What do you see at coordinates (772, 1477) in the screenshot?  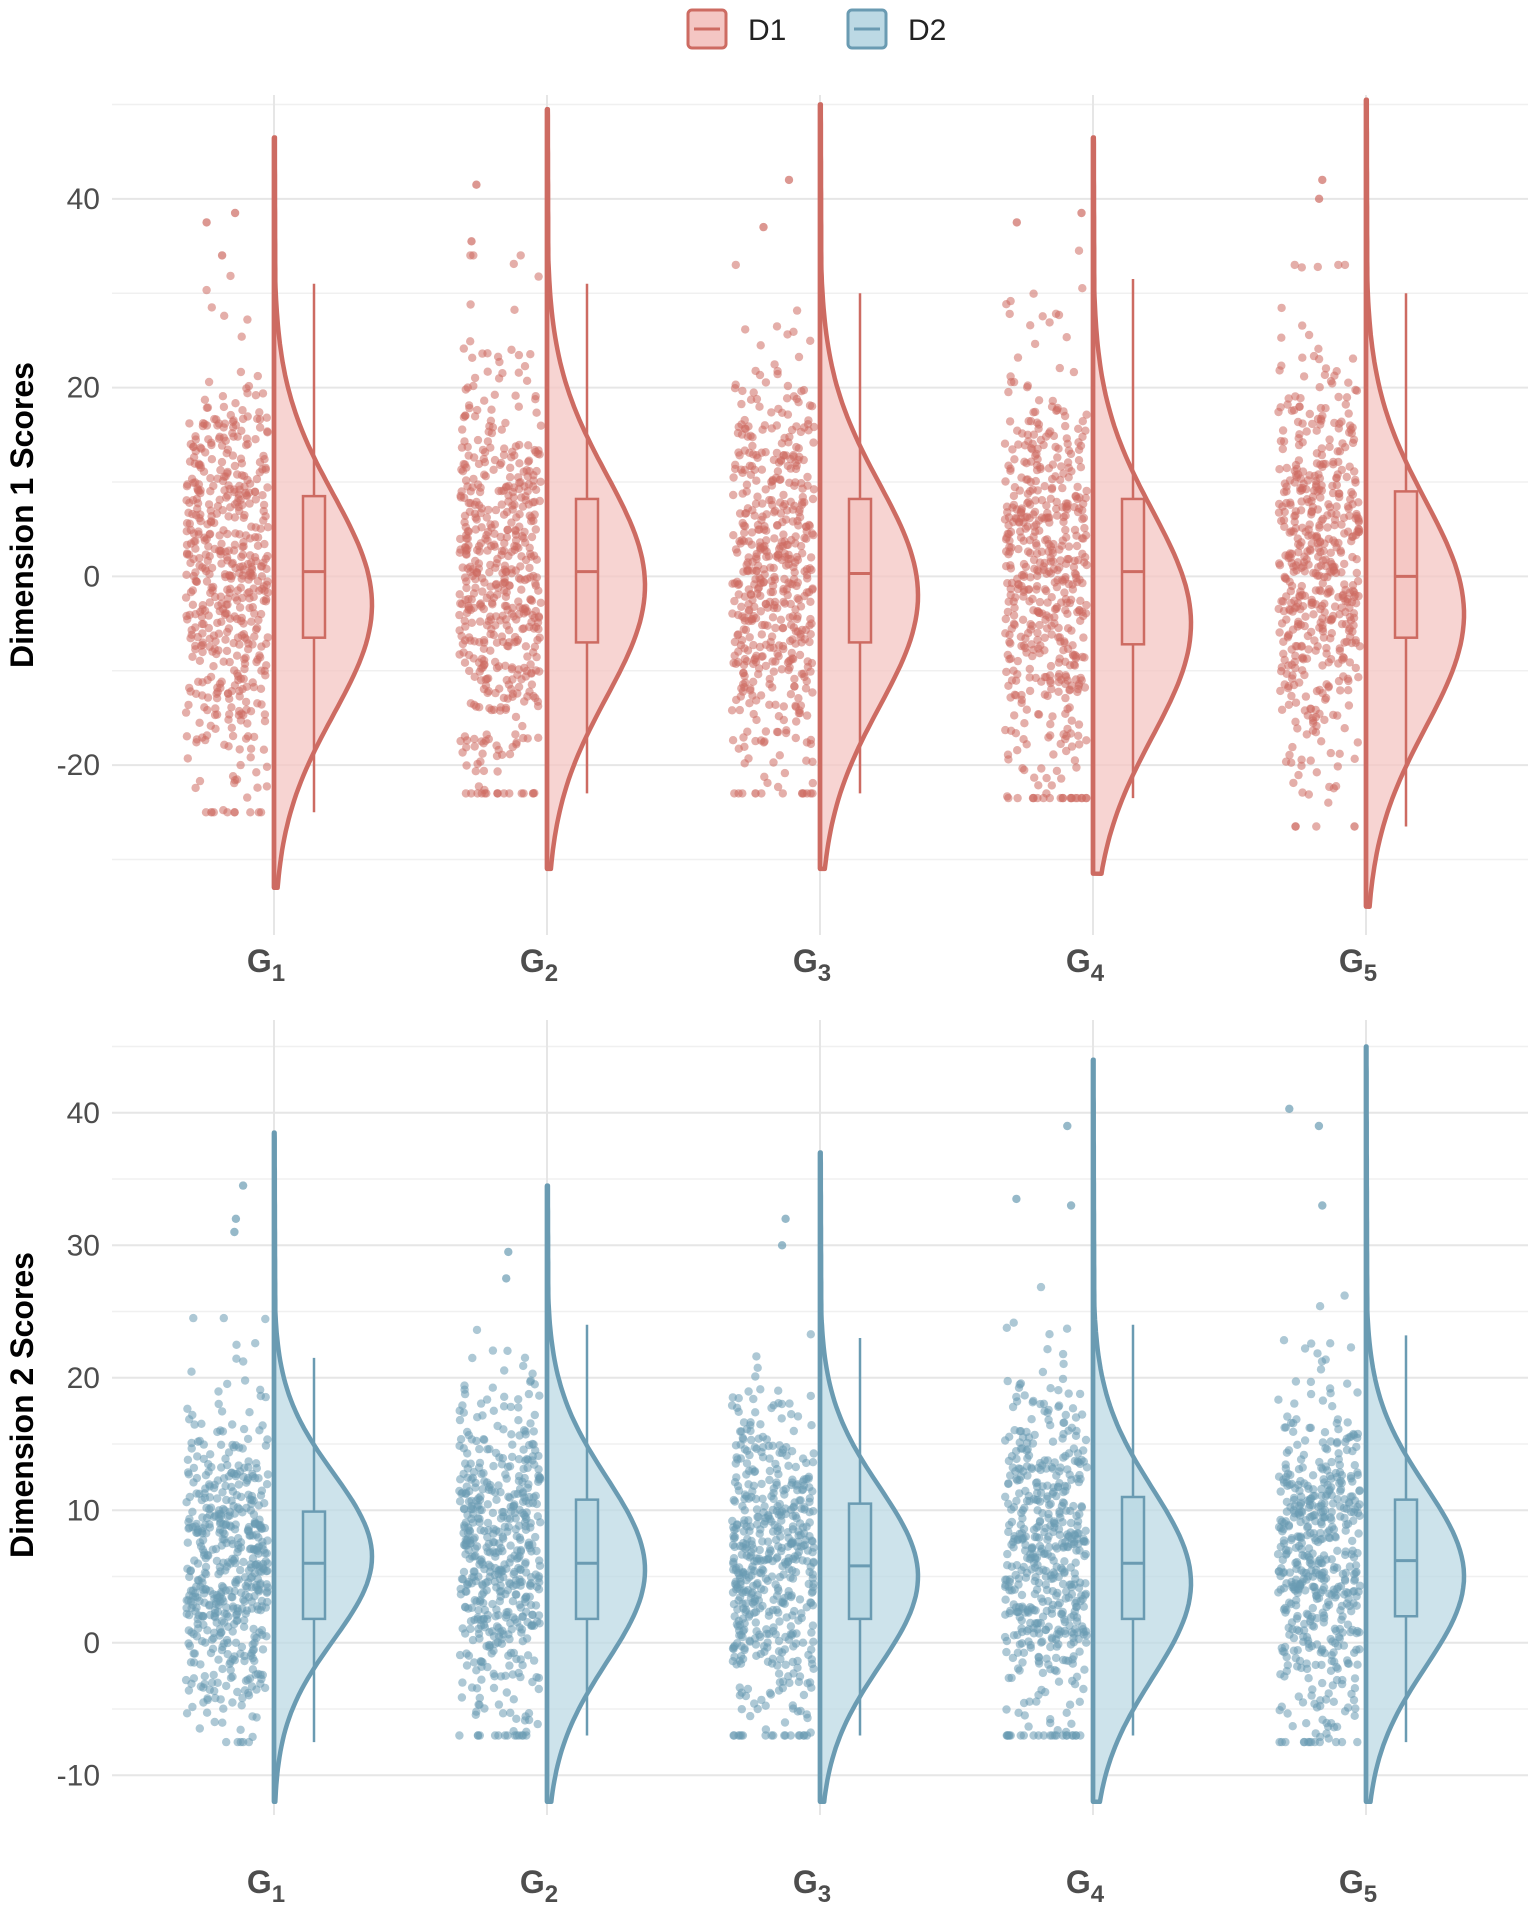 I see `points-D2-g3` at bounding box center [772, 1477].